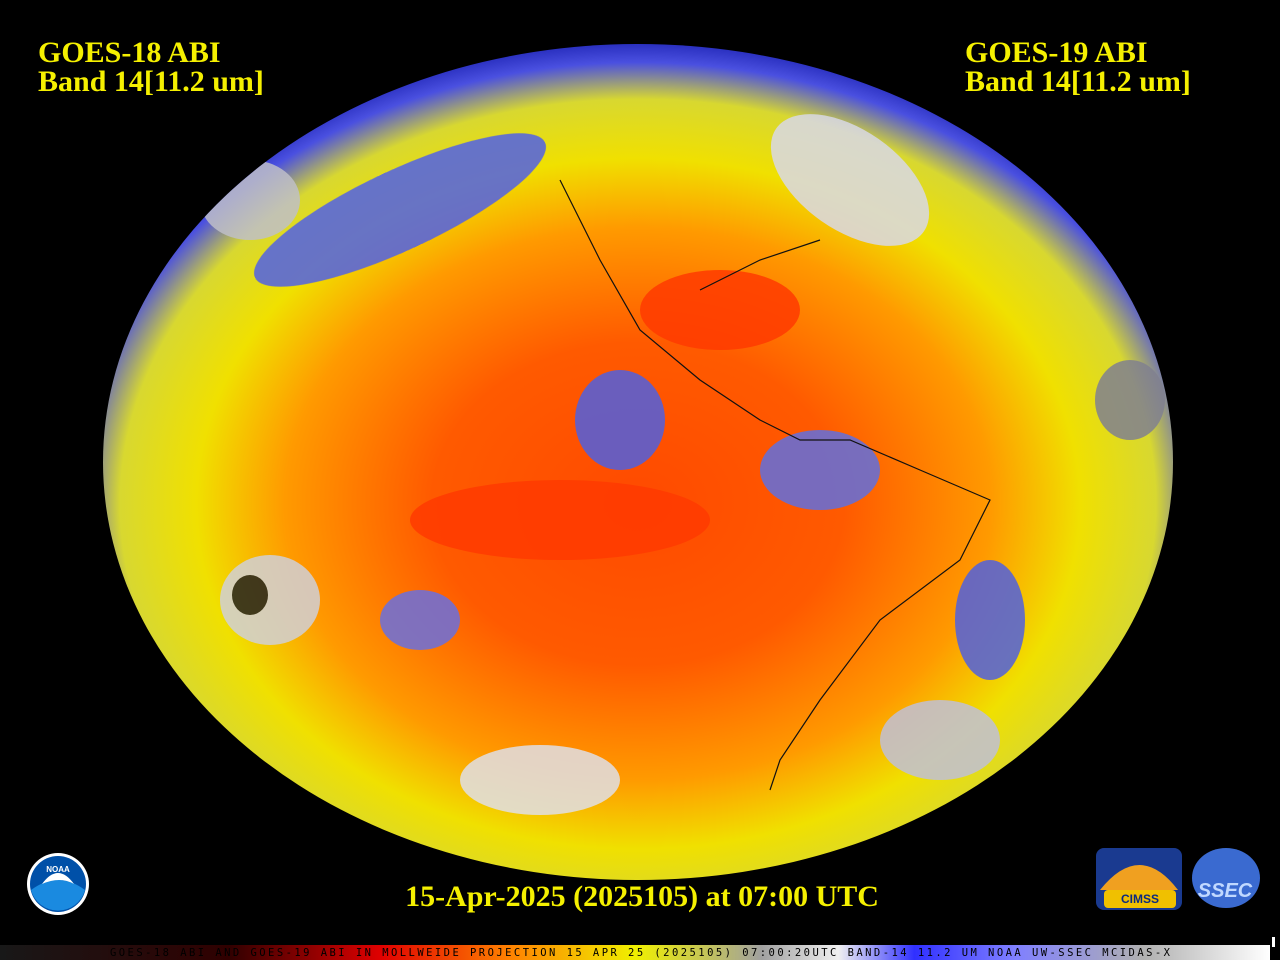 The image size is (1280, 960). I want to click on color-bar, so click(635, 952).